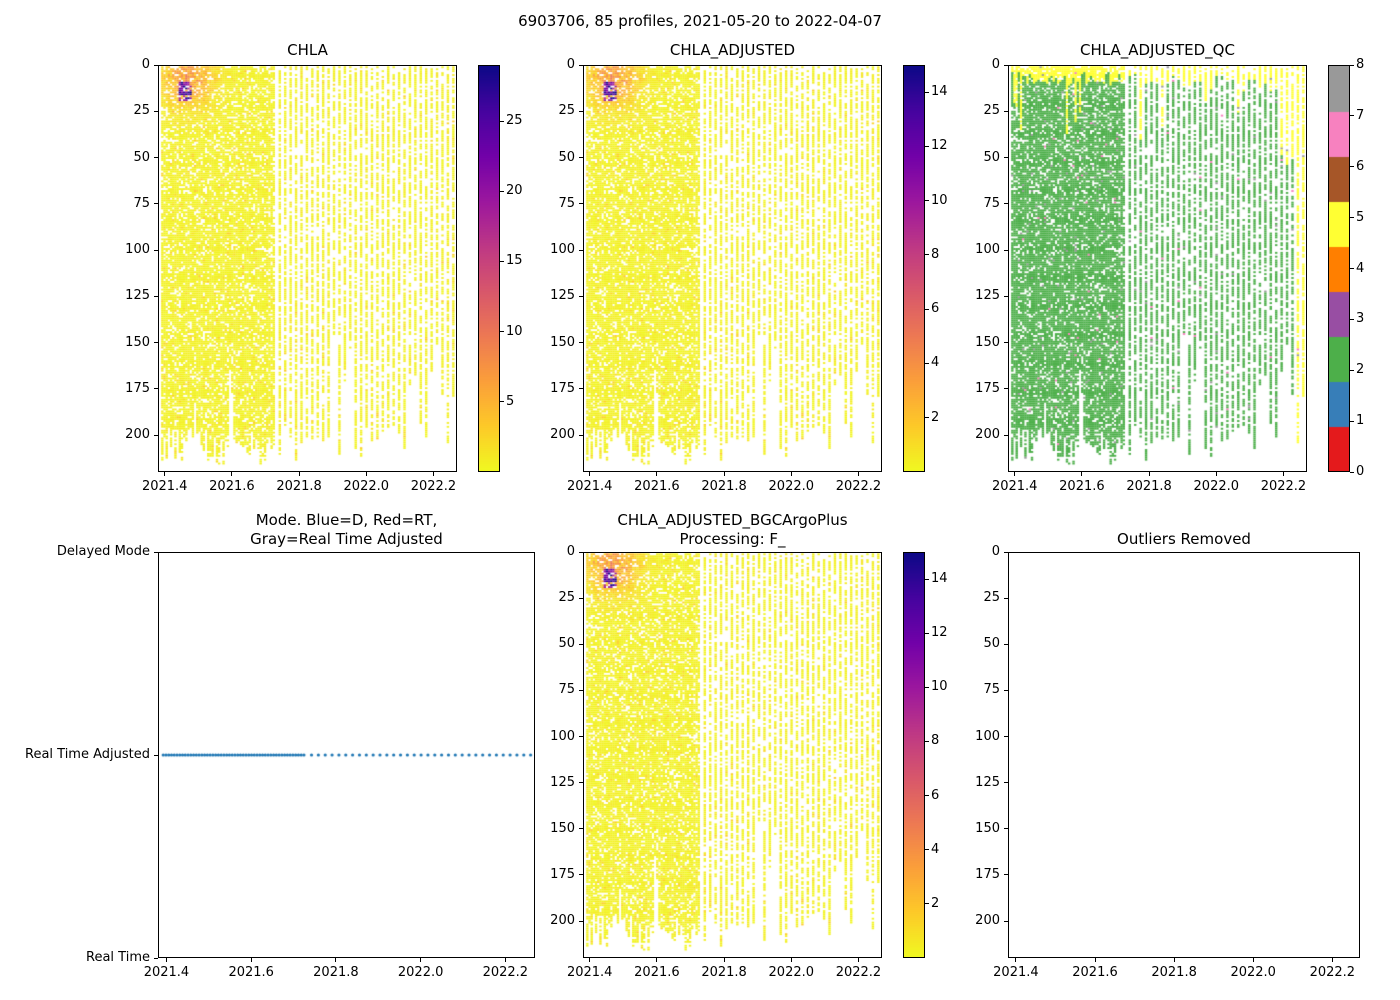  I want to click on tick-label: 75, so click(566, 690).